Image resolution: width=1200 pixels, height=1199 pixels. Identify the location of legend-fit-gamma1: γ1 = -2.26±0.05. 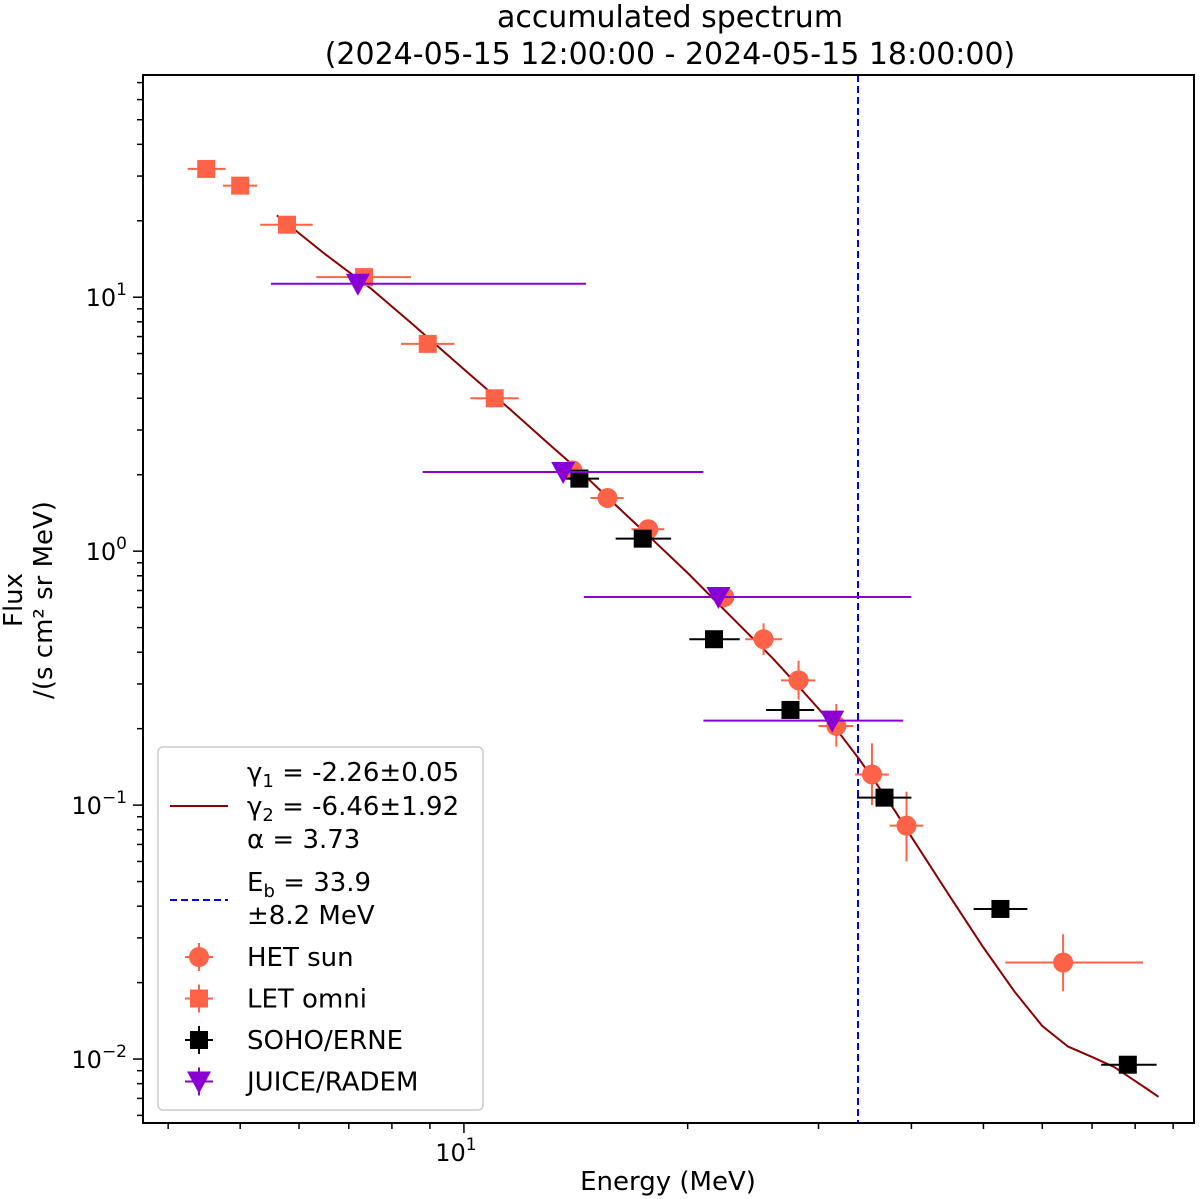
(353, 775).